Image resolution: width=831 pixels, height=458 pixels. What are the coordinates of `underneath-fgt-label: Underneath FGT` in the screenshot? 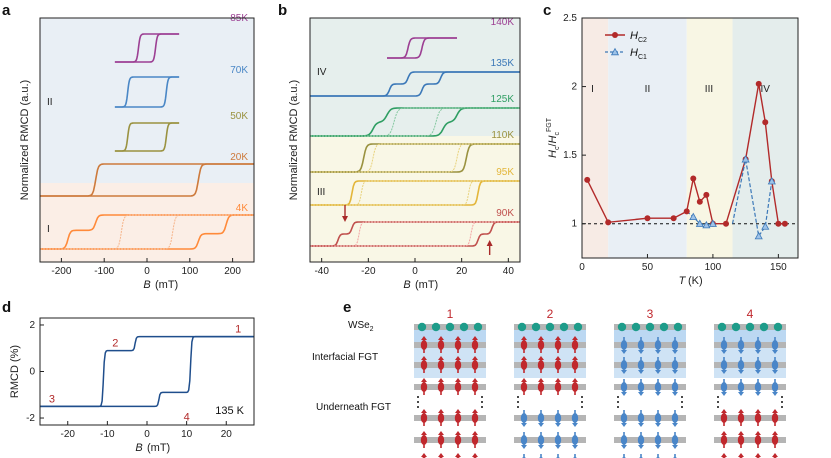 It's located at (353, 407).